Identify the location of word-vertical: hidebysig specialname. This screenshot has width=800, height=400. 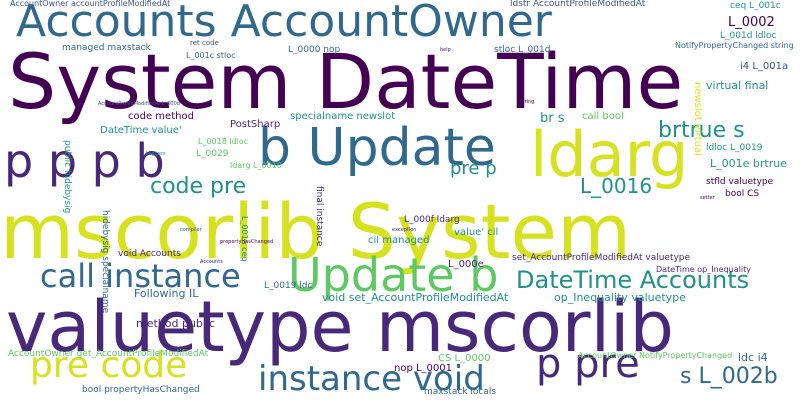
(105, 262).